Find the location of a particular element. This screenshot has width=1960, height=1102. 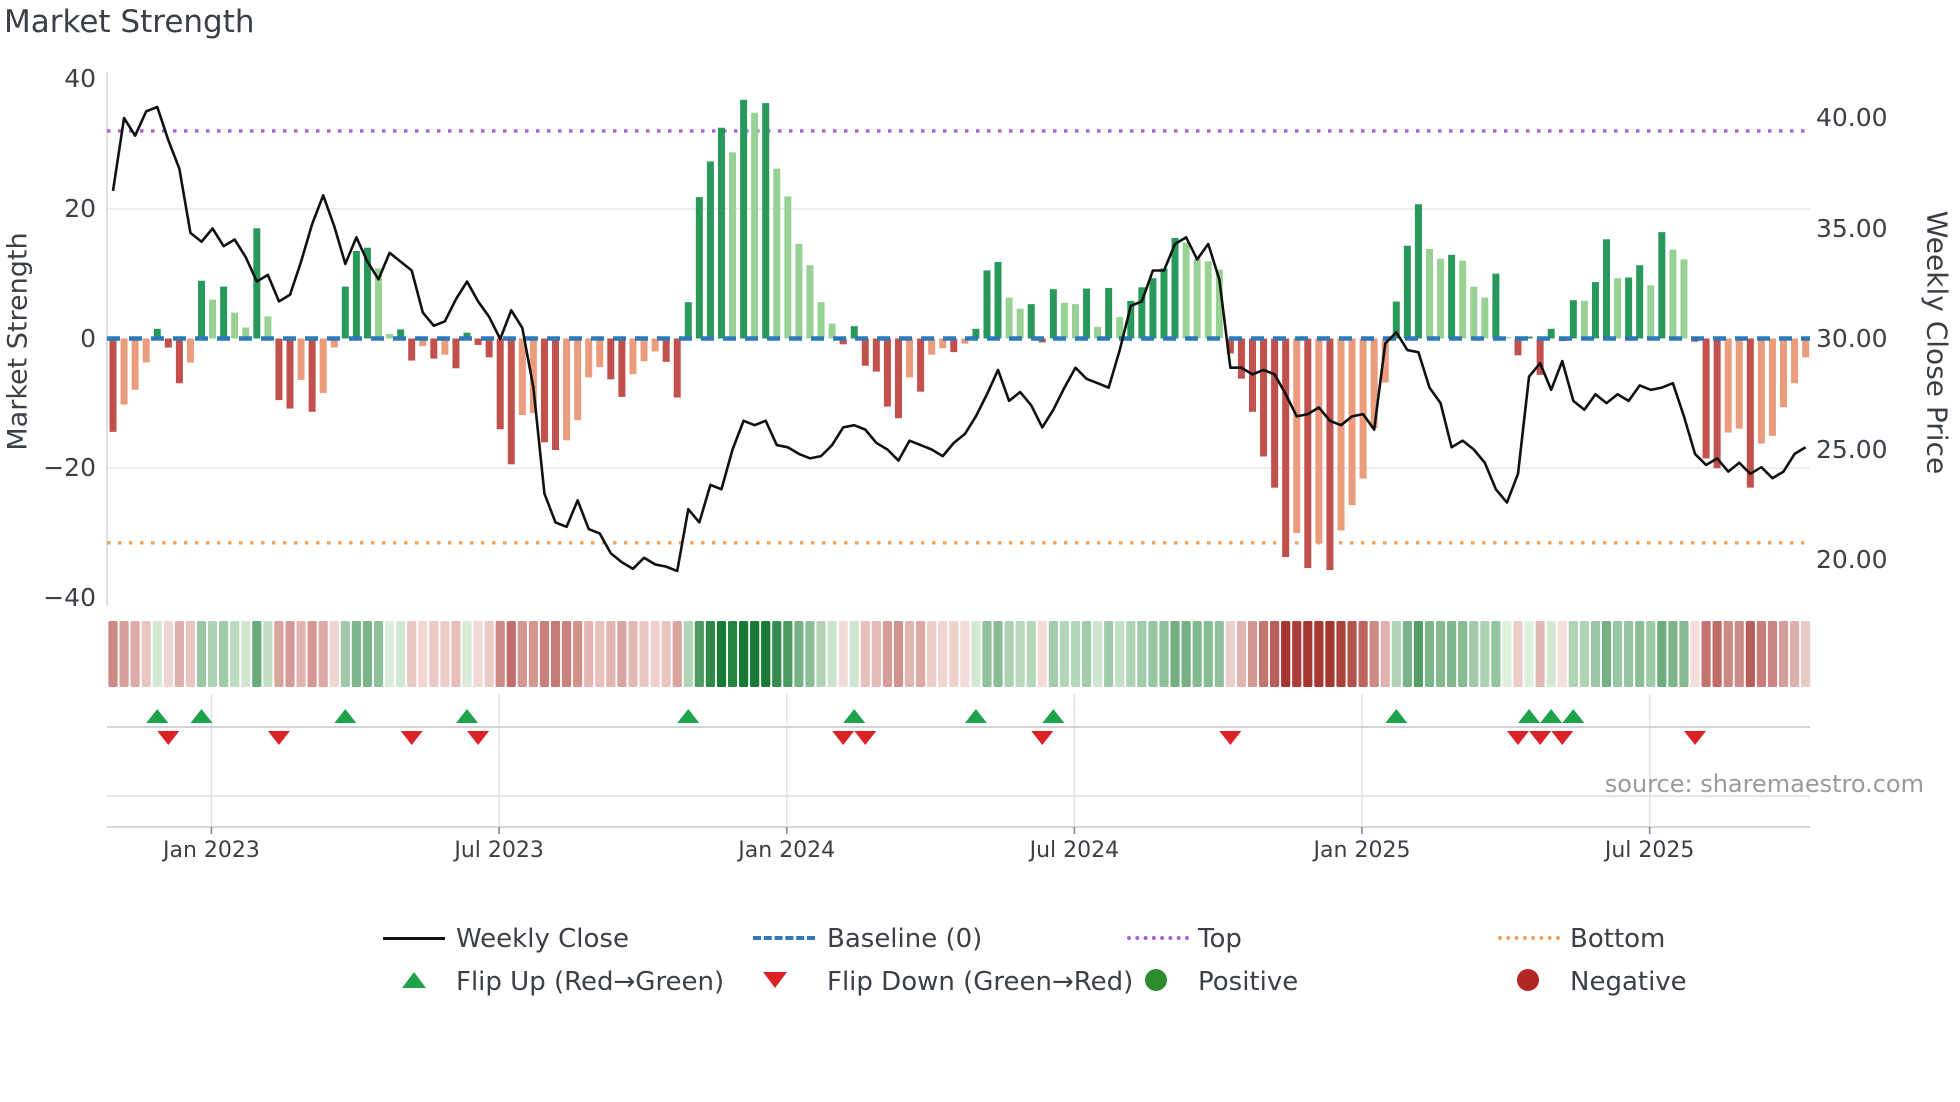

legend-positive: Positive is located at coordinates (1248, 982).